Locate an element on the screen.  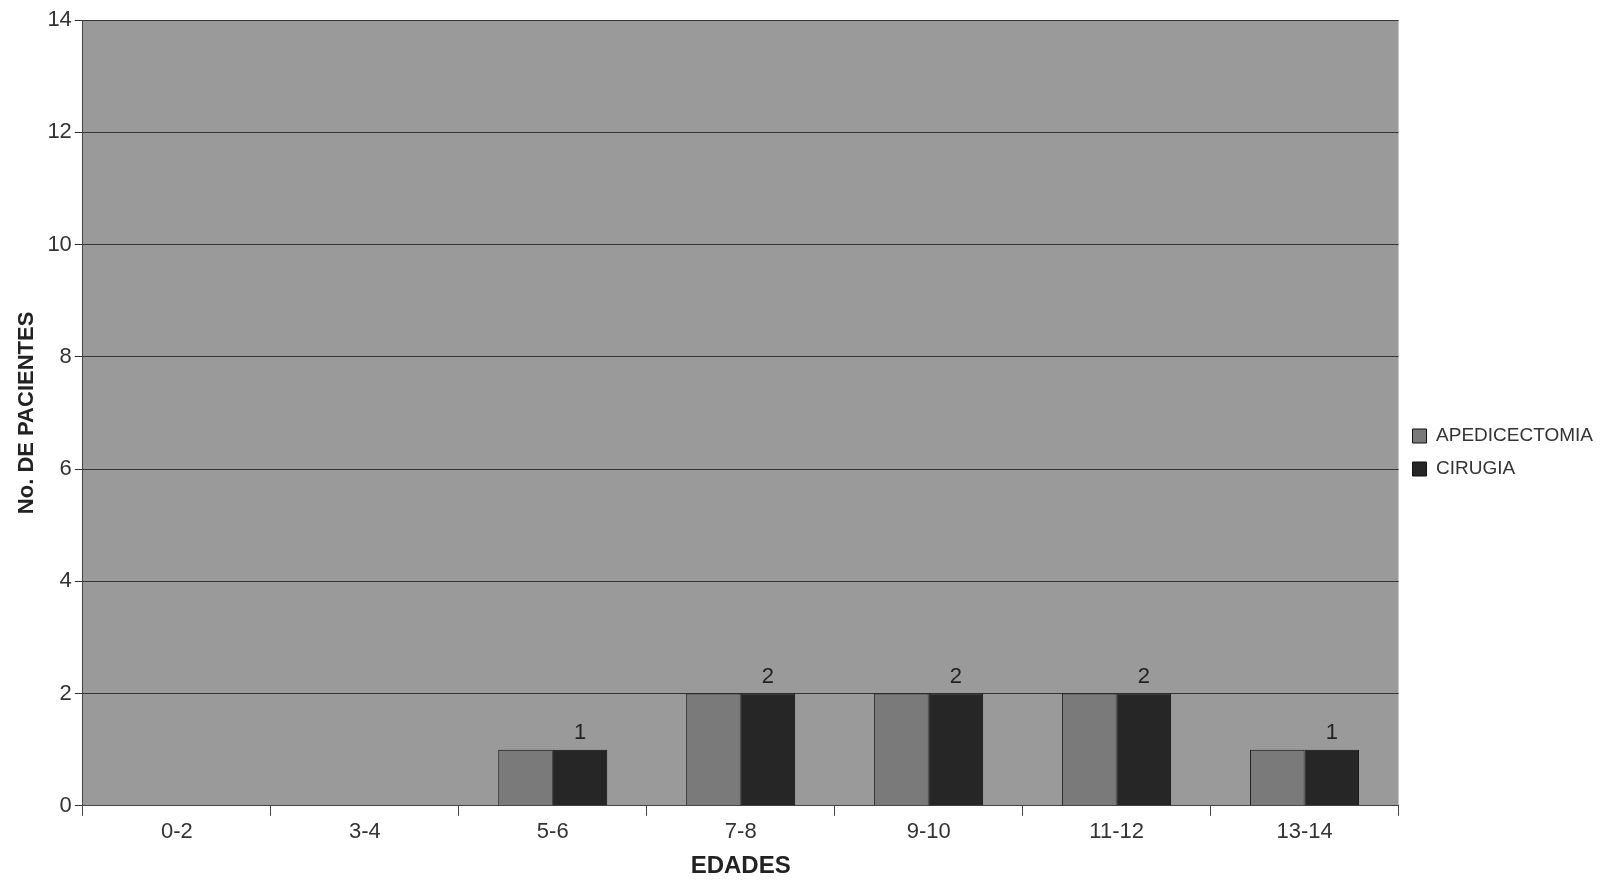
y-tick-label: 6 is located at coordinates (65, 468).